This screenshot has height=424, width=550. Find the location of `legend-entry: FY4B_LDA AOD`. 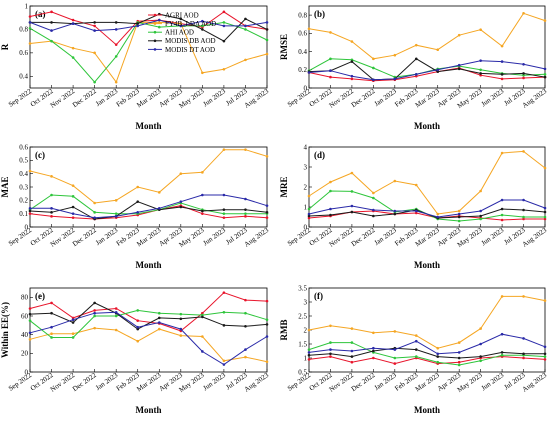

legend-entry: FY4B_LDA AOD is located at coordinates (190, 24).